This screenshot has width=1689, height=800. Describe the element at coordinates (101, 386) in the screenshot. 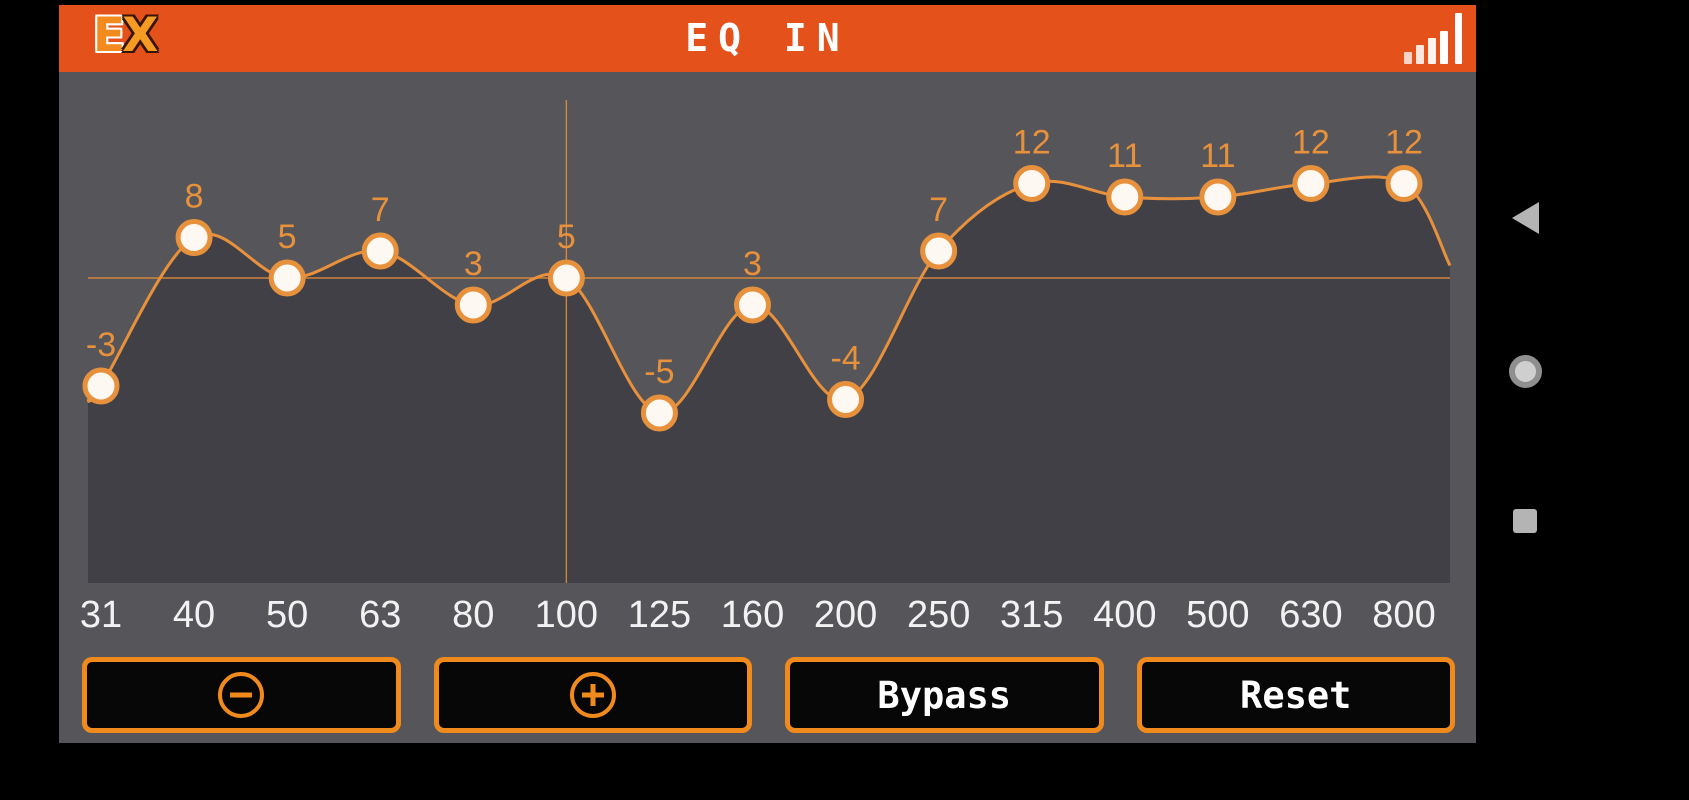

I see `eq-point-31hz` at that location.